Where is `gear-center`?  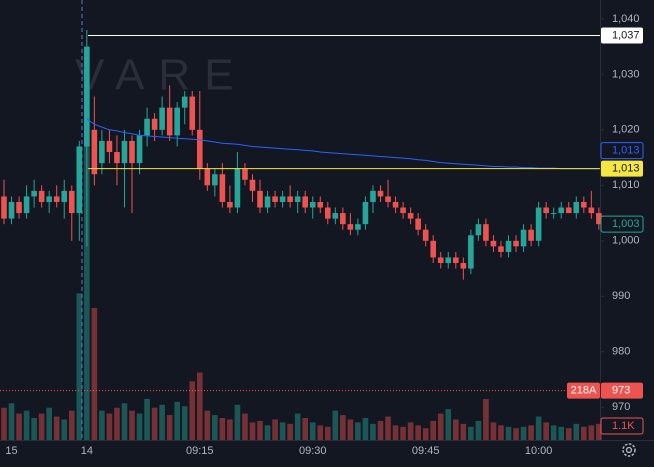 gear-center is located at coordinates (629, 450).